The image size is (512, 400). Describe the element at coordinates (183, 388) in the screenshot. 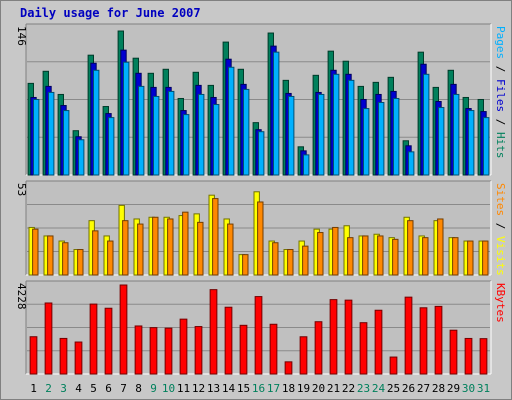

I see `day-label-11: 11` at that location.